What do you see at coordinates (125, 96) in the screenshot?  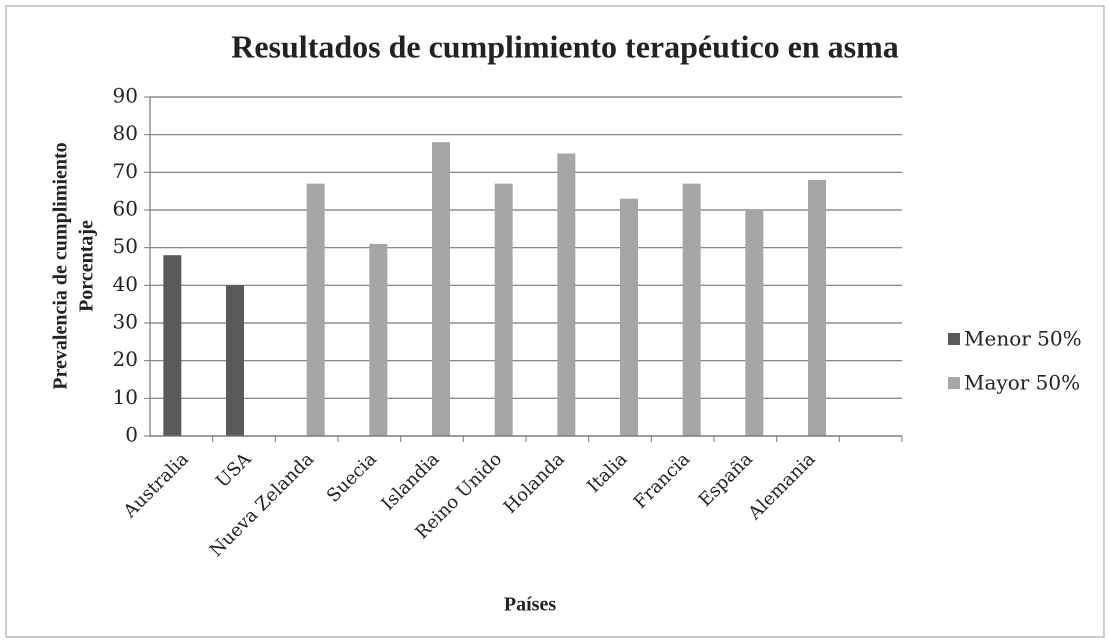 I see `y-tick-label: 90` at bounding box center [125, 96].